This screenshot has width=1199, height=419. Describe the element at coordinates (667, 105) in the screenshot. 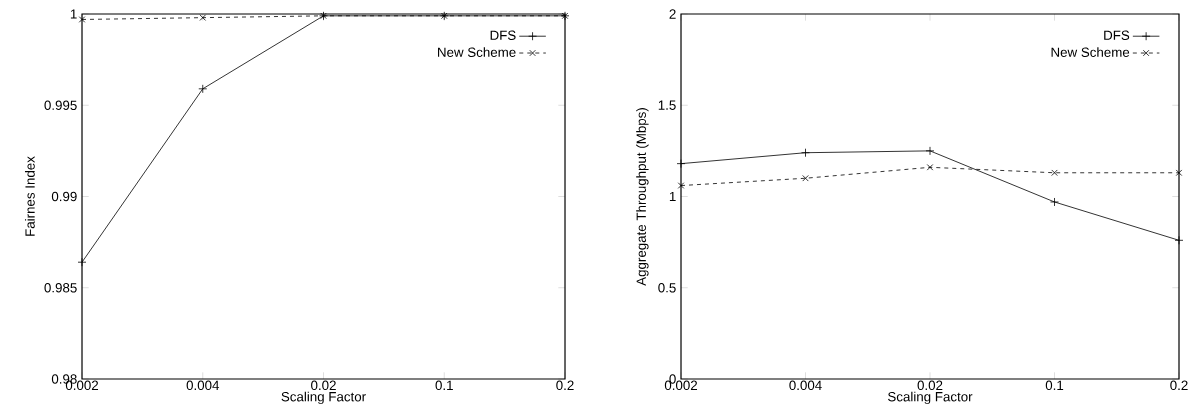

I see `y-tick-label: 1.5` at that location.